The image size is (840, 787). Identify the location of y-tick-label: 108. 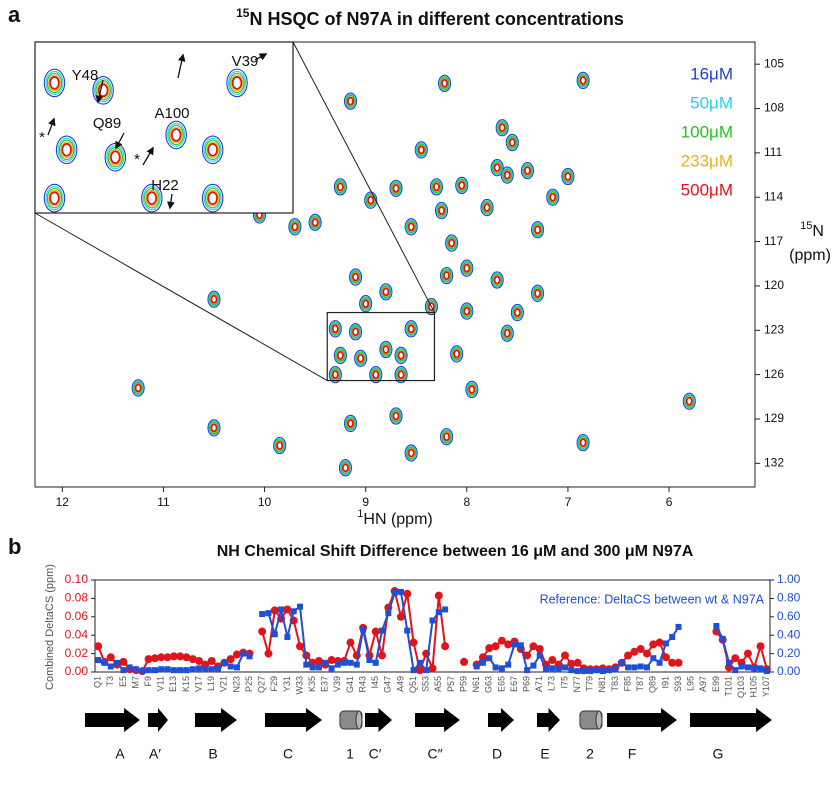
(774, 108).